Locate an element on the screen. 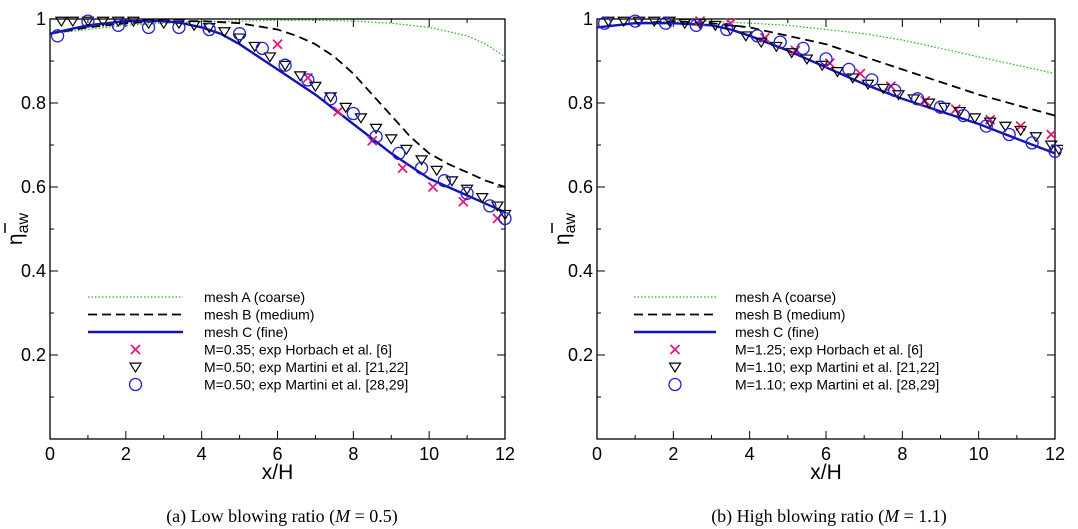 The height and width of the screenshot is (529, 1078). x-tick-label: 4 is located at coordinates (202, 454).